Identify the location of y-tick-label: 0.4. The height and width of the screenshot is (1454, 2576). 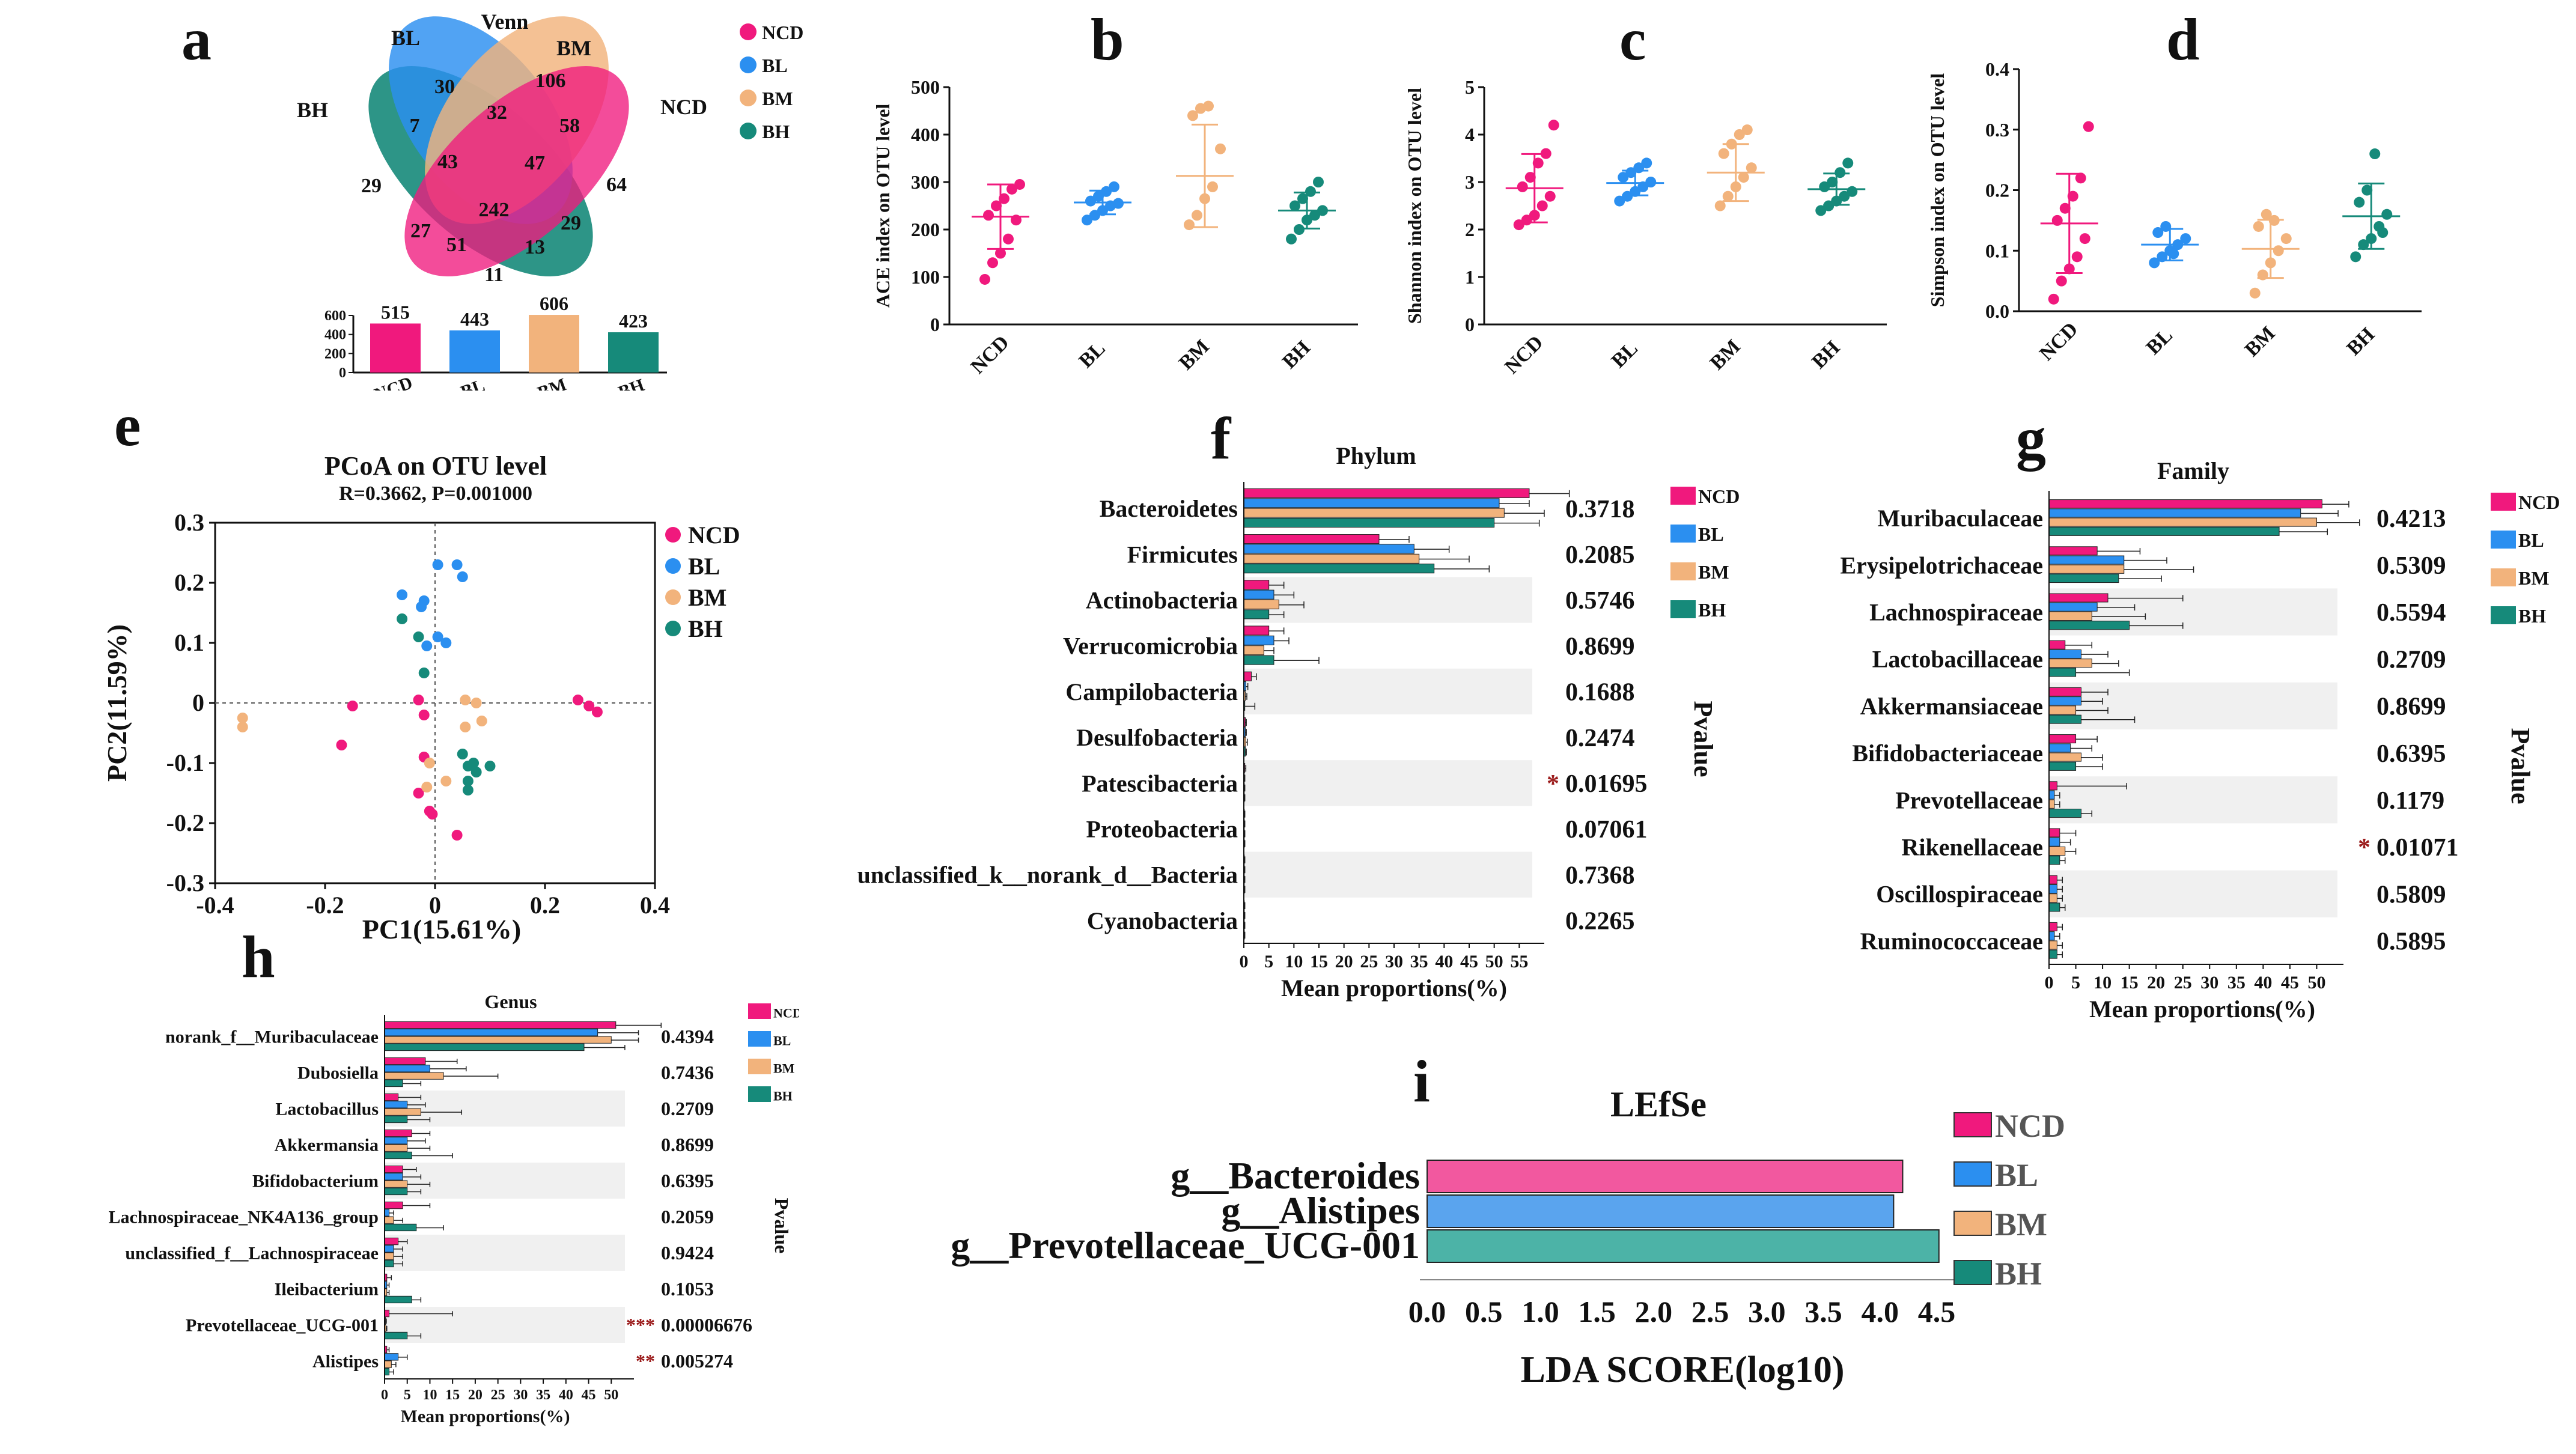
(1997, 69).